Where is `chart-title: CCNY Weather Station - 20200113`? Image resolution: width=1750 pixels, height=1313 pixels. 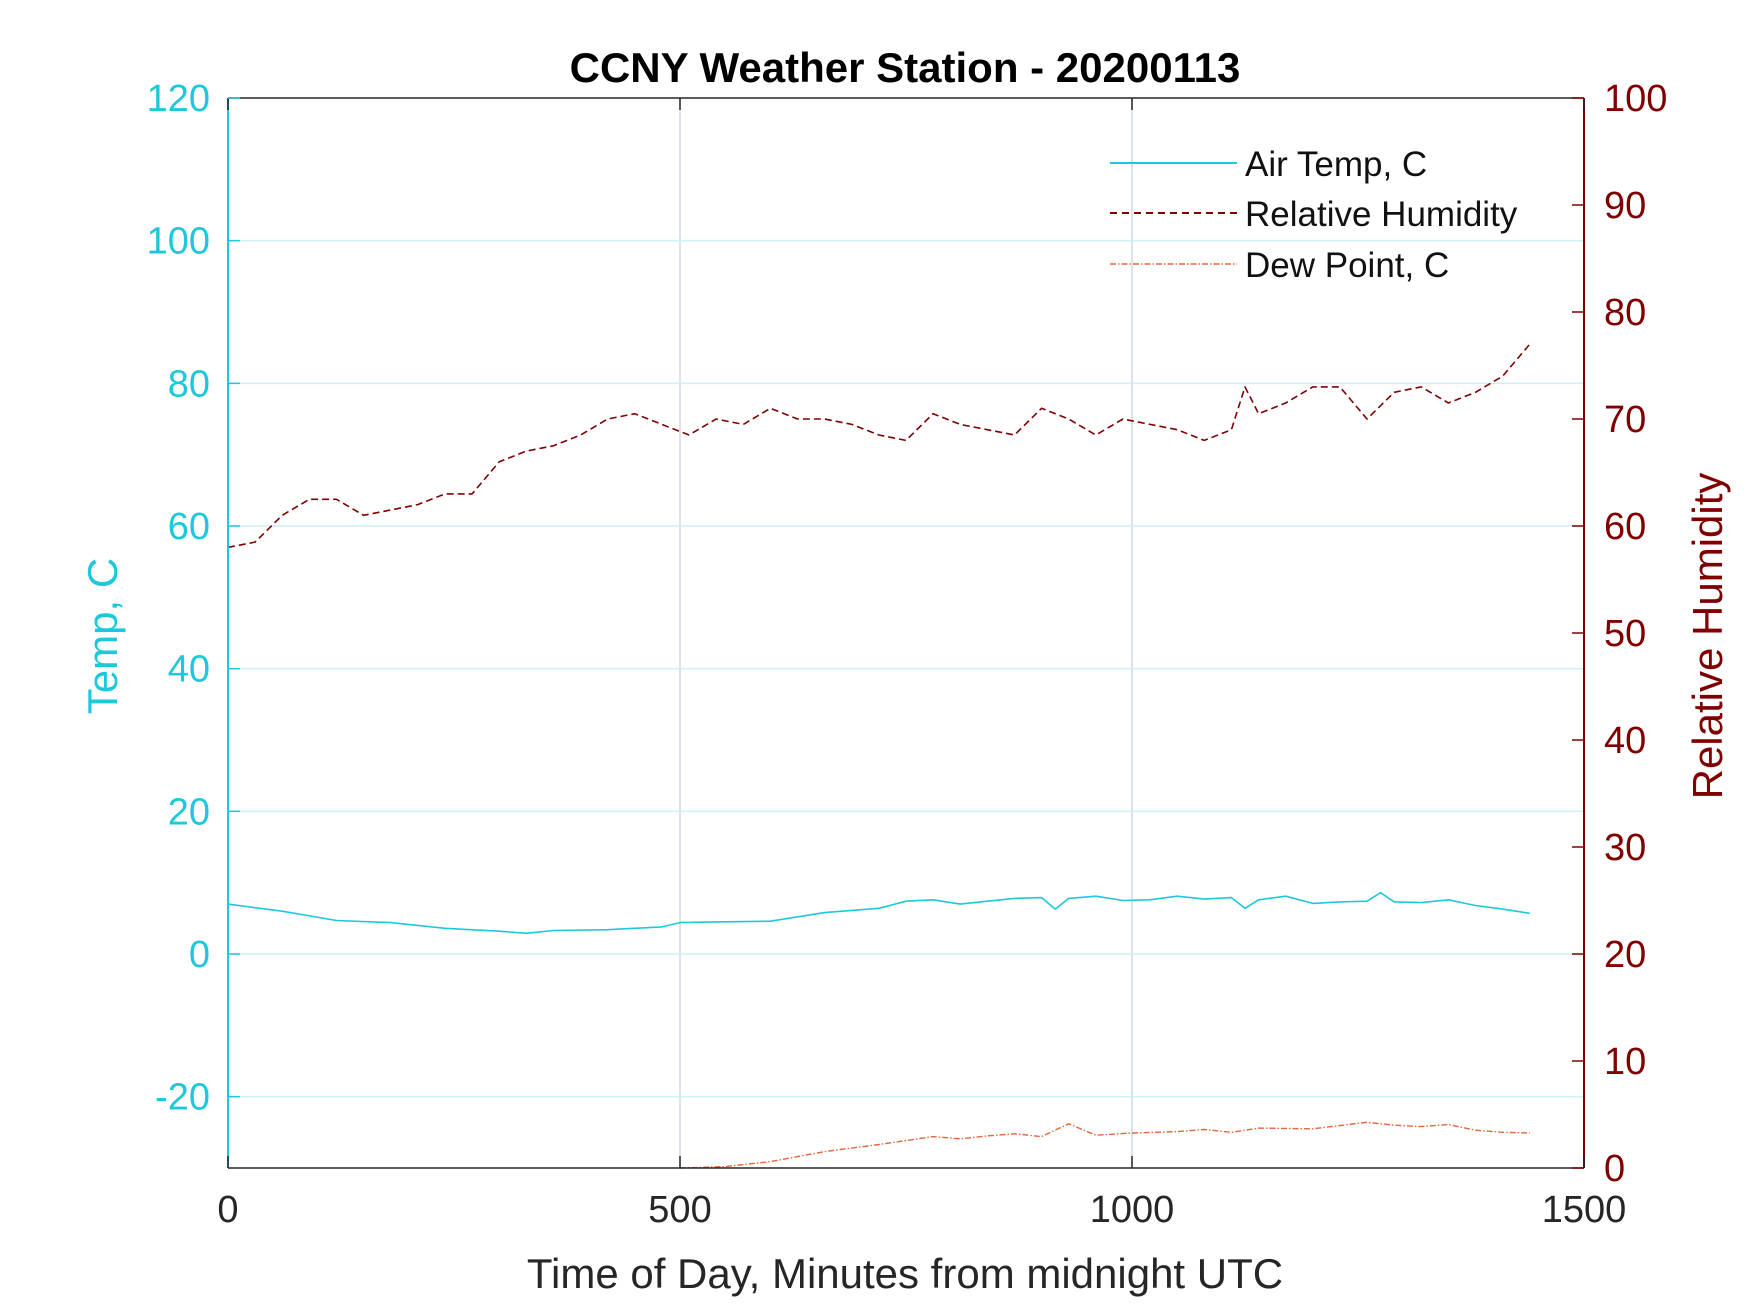 chart-title: CCNY Weather Station - 20200113 is located at coordinates (905, 67).